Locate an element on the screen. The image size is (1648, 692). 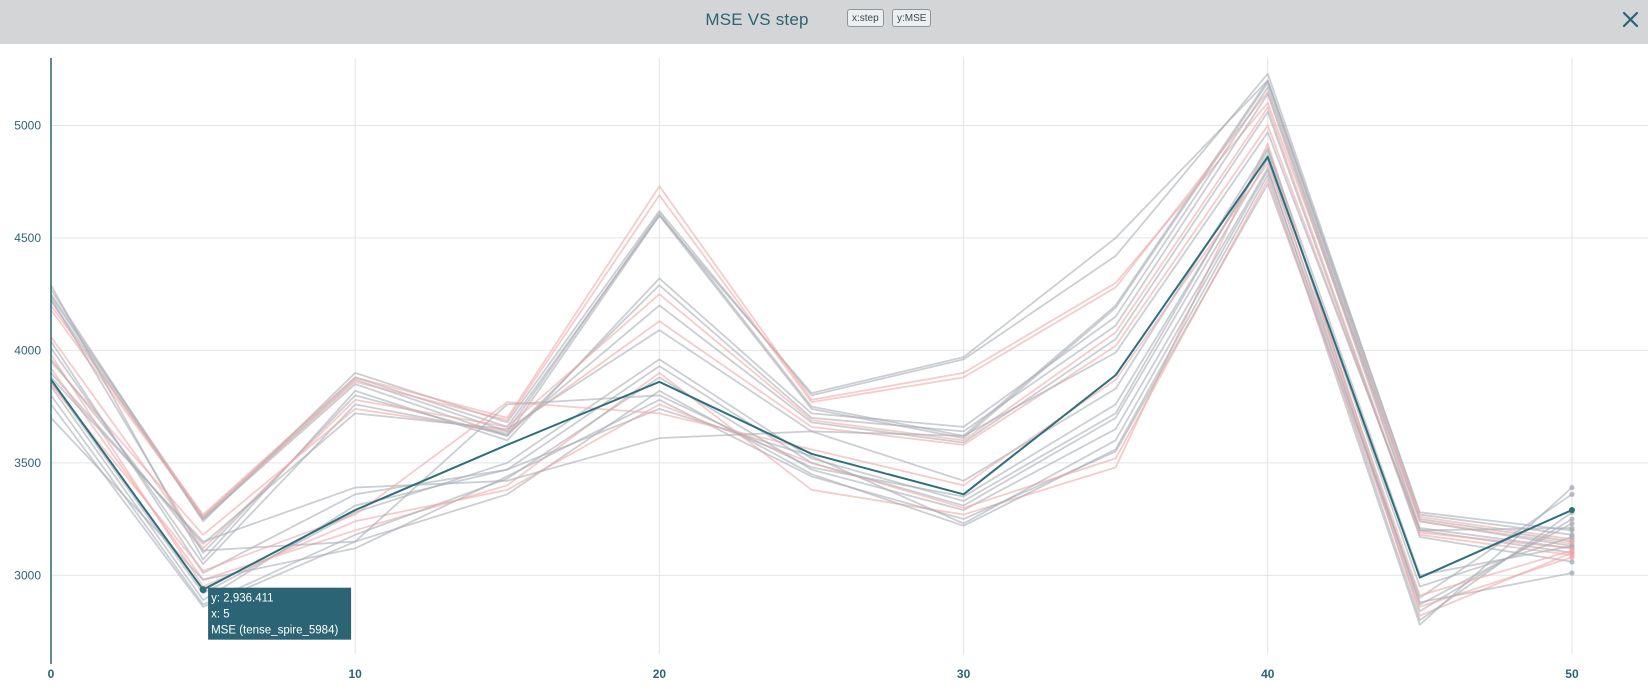
y-tick-label: 3000 is located at coordinates (27, 575).